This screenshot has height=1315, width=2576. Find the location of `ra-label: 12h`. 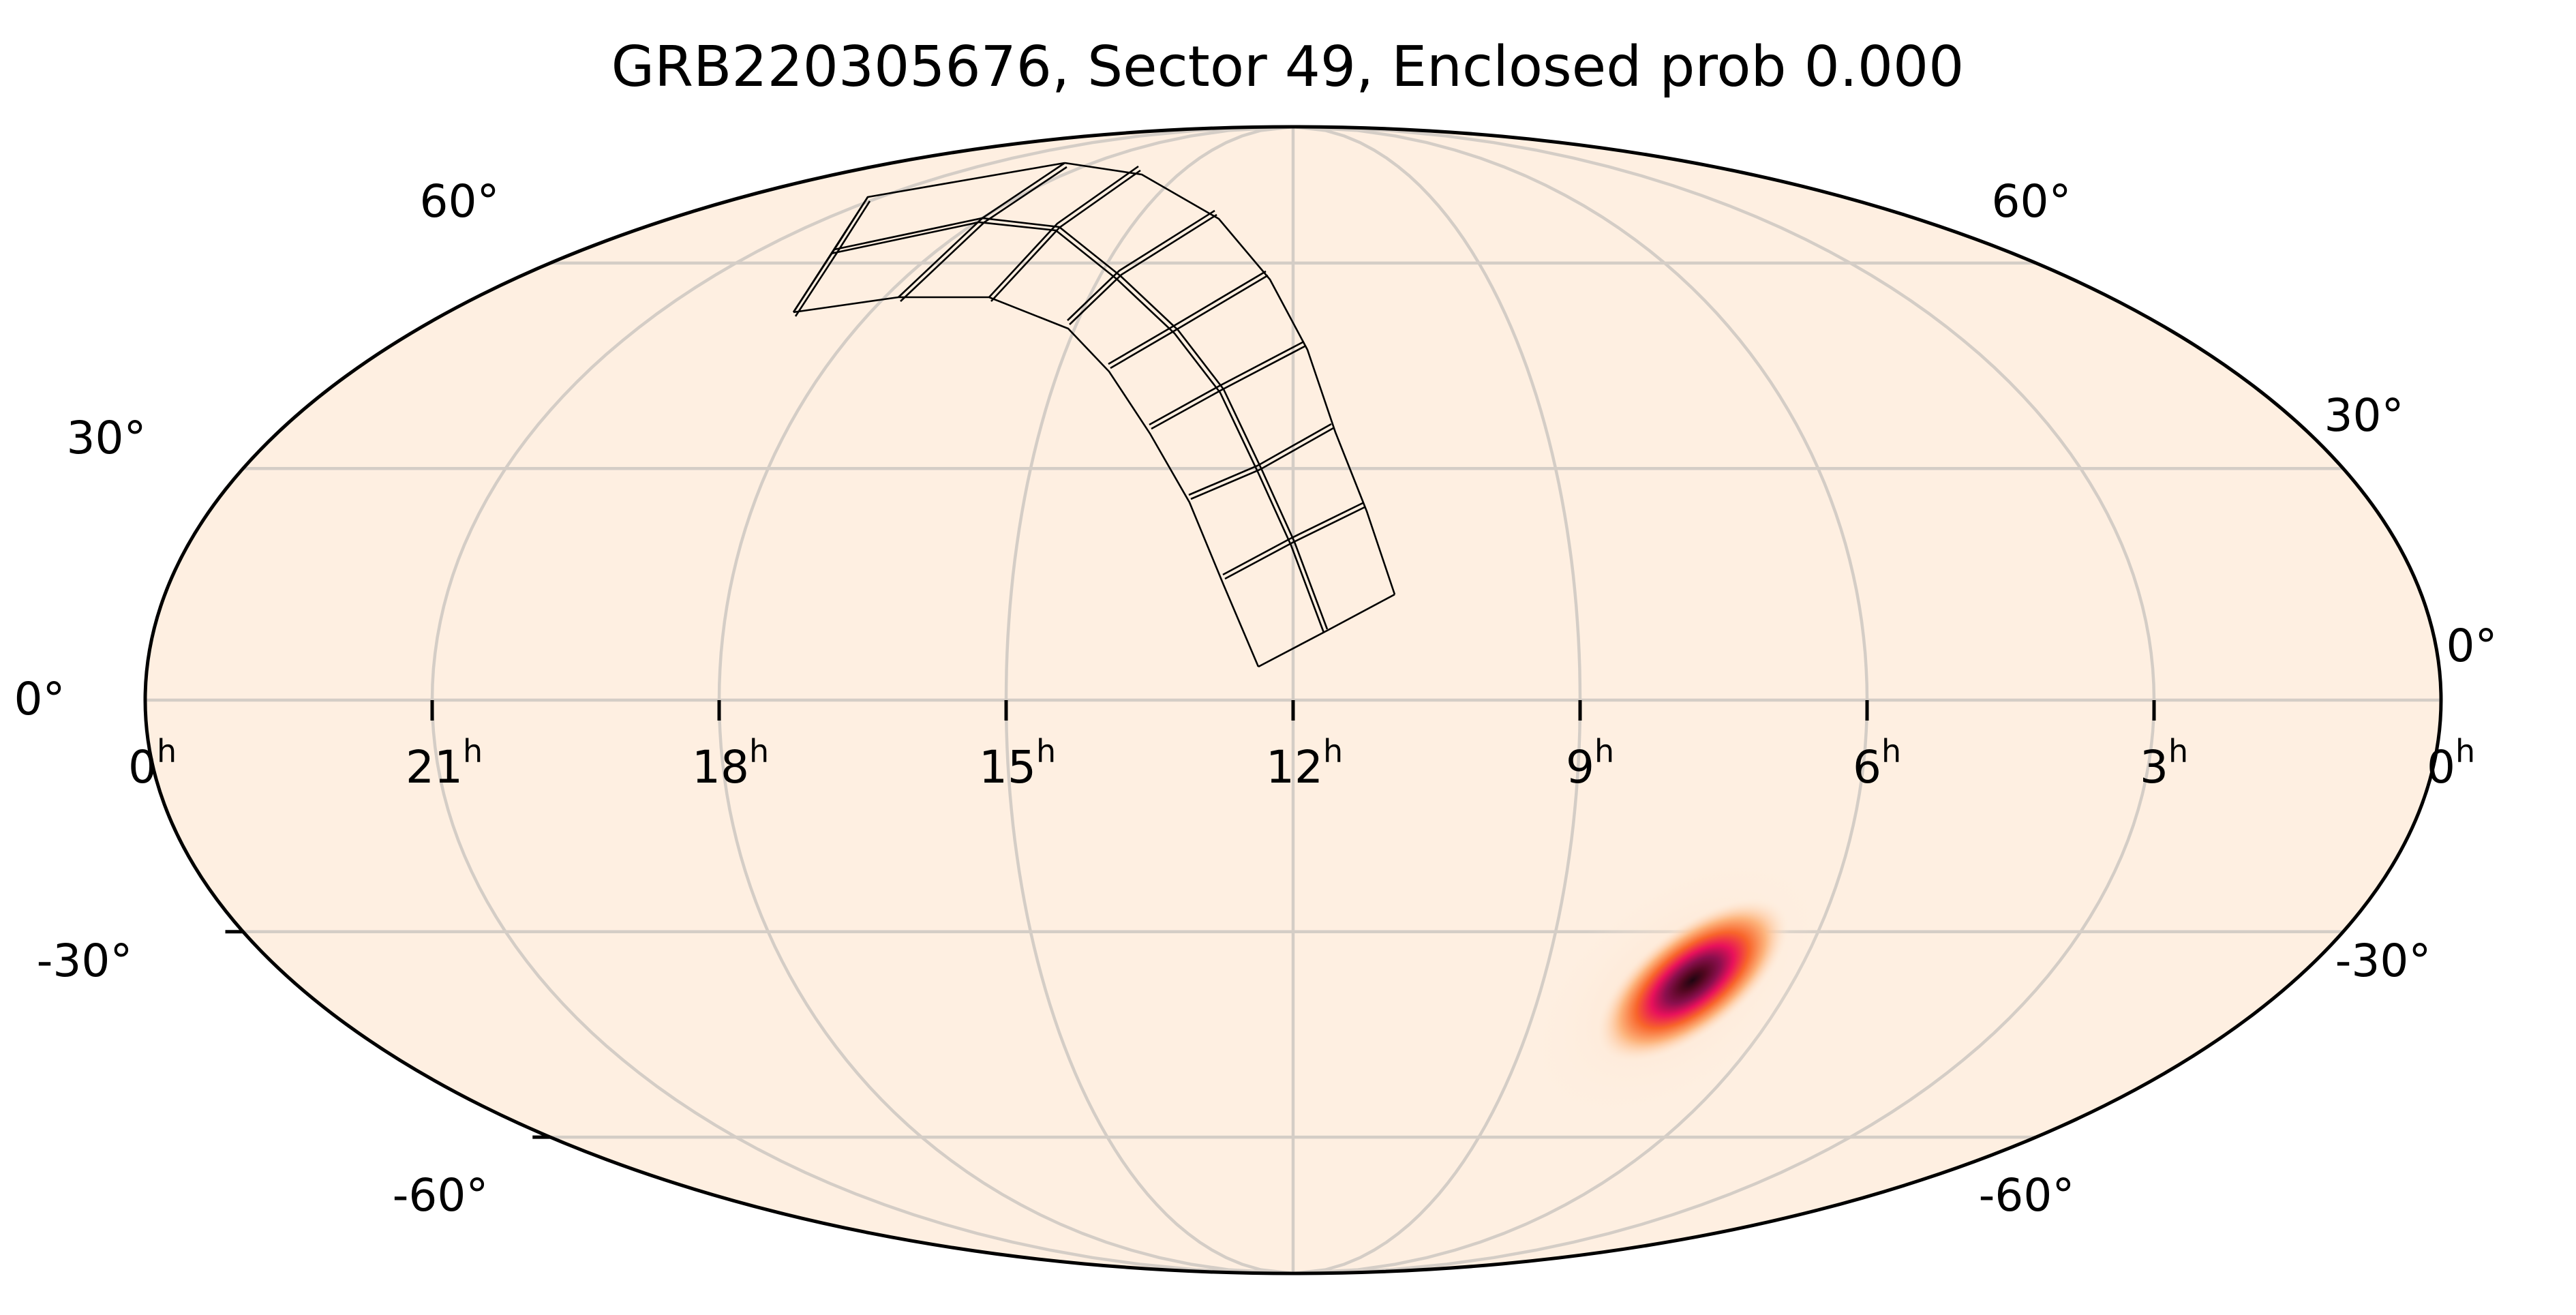

ra-label: 12h is located at coordinates (1304, 763).